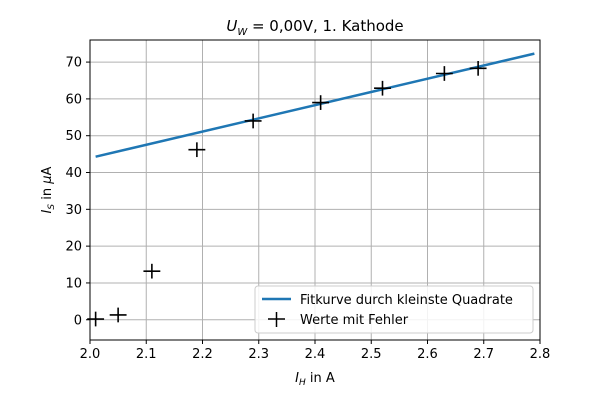  I want to click on legend-errorbar-swatch, so click(276, 319).